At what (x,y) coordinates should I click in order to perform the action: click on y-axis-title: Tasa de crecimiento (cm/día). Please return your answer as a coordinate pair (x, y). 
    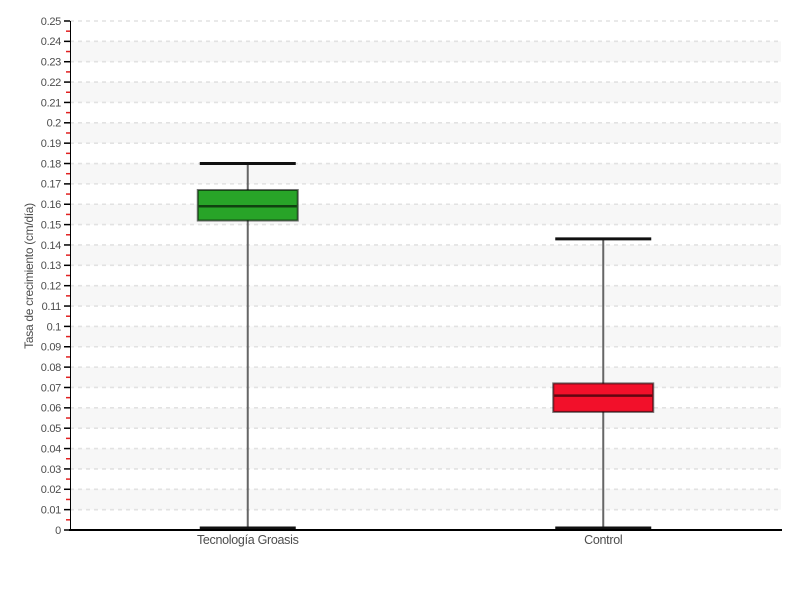
    Looking at the image, I should click on (29, 276).